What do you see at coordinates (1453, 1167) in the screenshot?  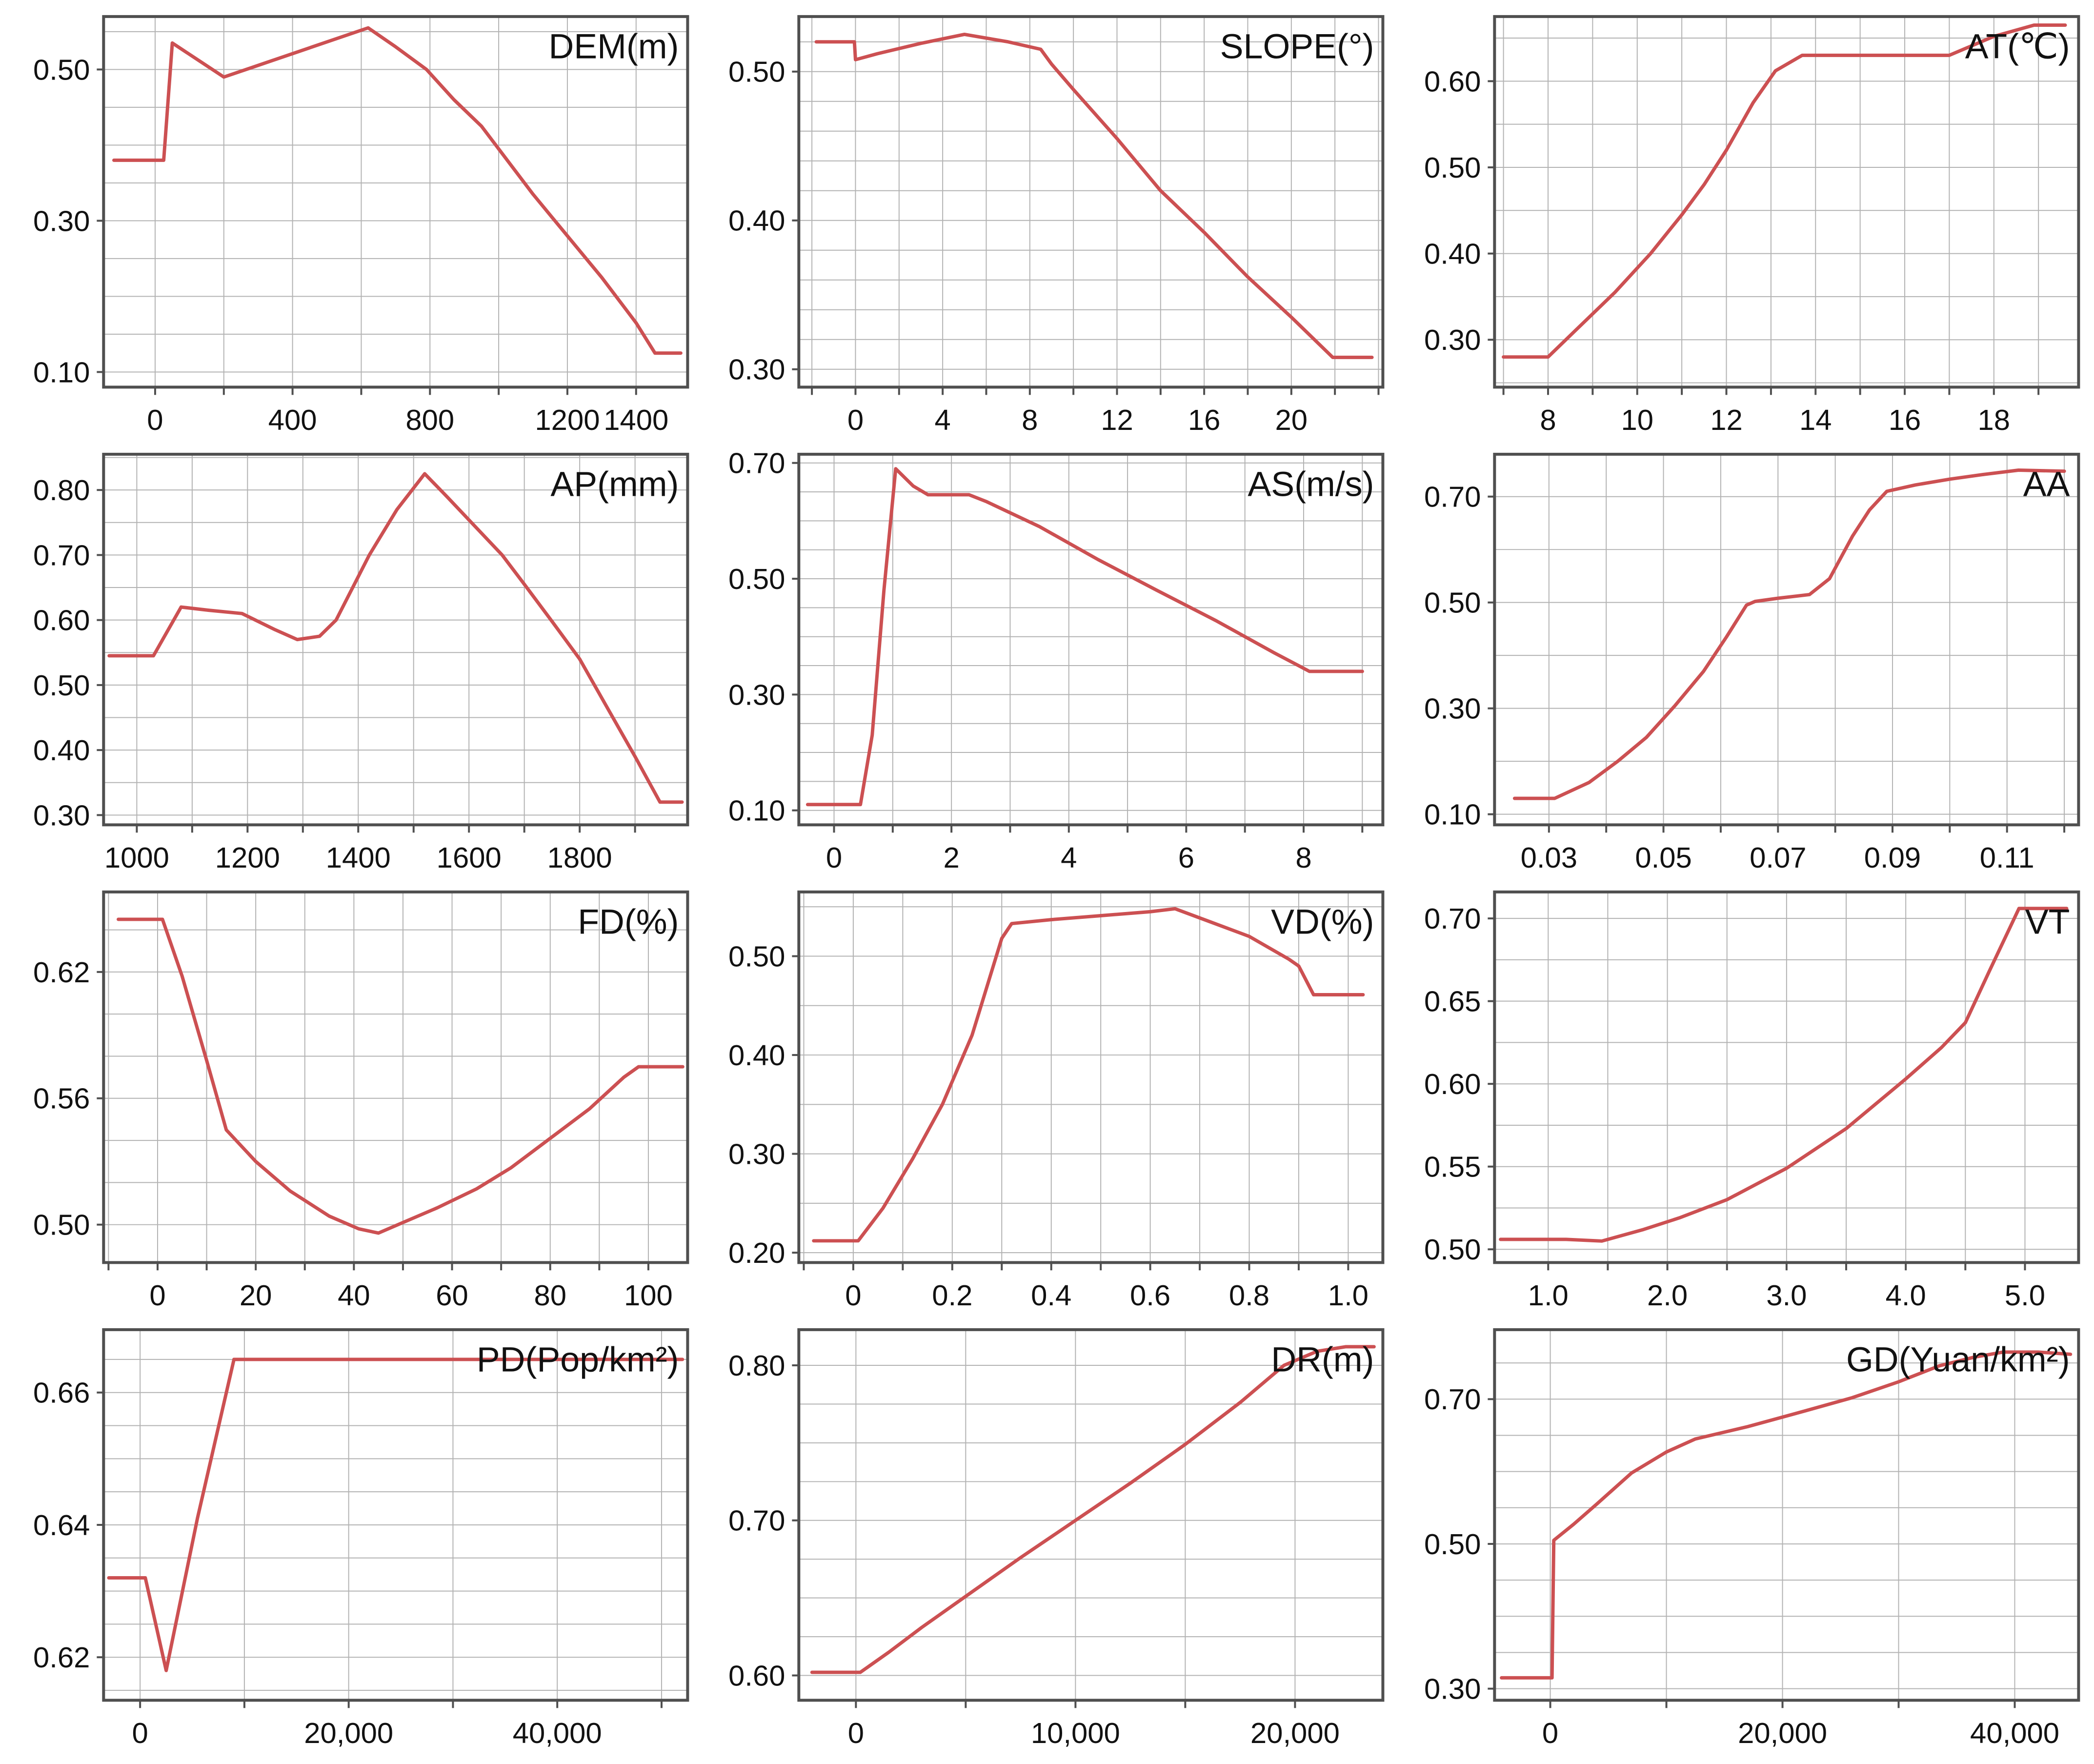 I see `y-tick-label: 0.55` at bounding box center [1453, 1167].